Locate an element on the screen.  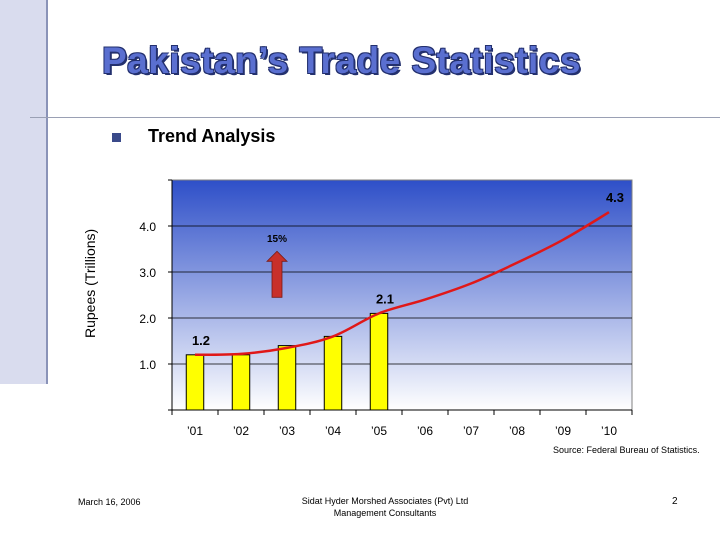
source-note: Source: Federal Bureau of Statistics. is located at coordinates (626, 450).